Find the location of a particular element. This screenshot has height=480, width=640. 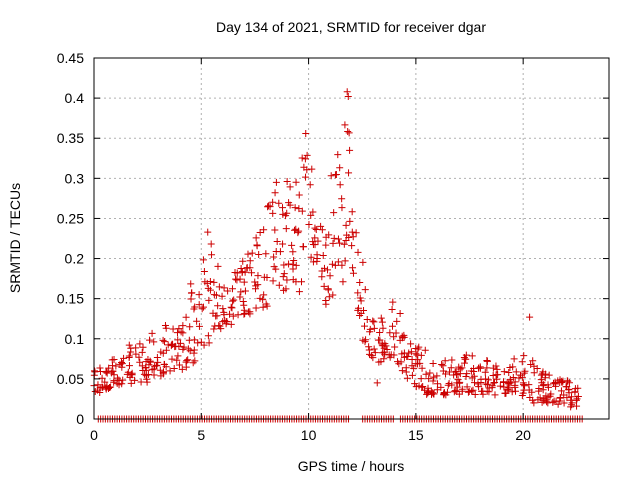

x-tick-label: 10 is located at coordinates (309, 435).